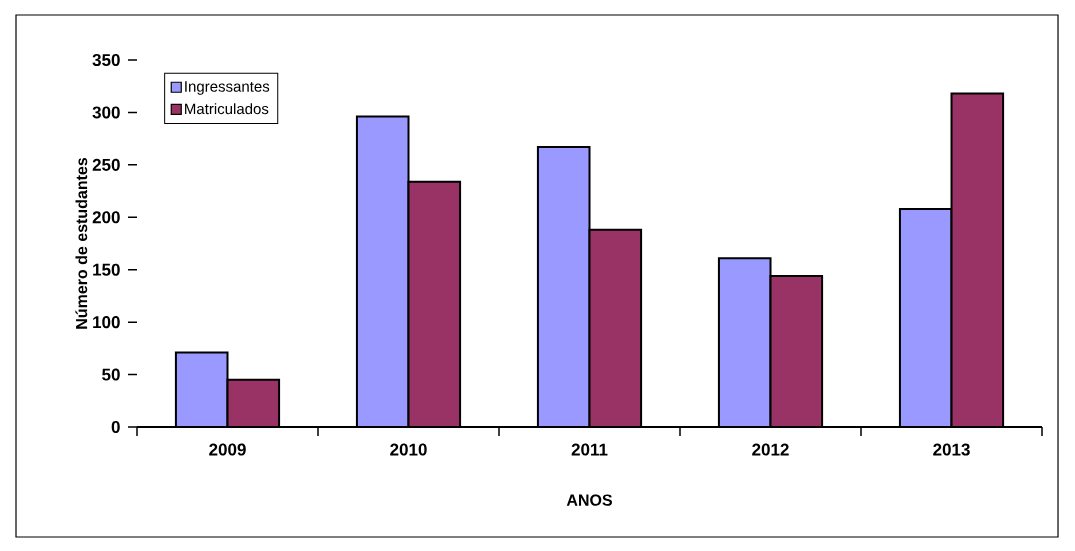  Describe the element at coordinates (106, 112) in the screenshot. I see `y-tick-label: 300` at that location.